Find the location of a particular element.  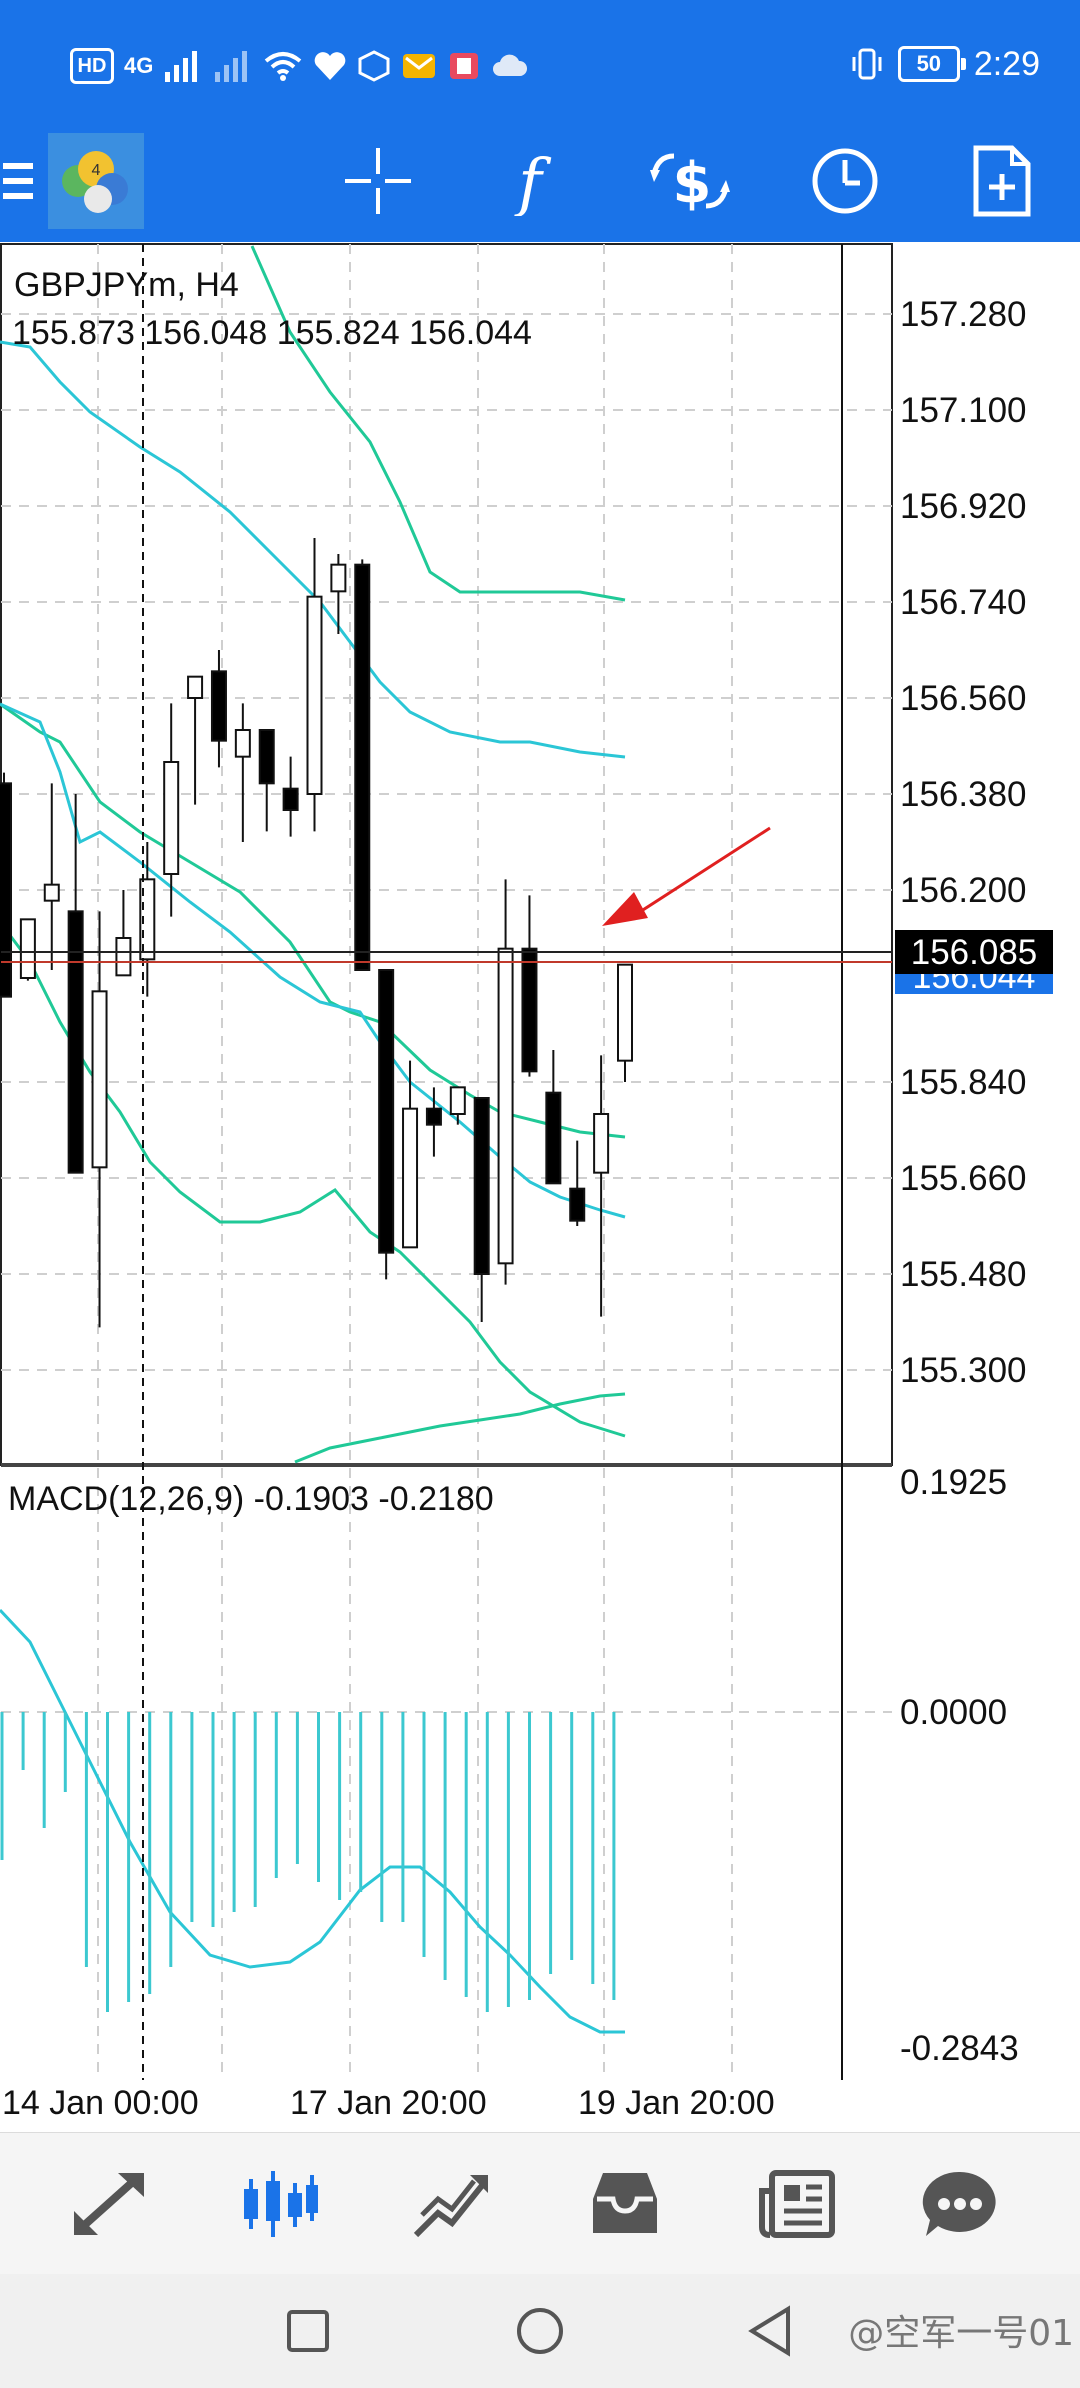

crosshair-icon is located at coordinates (378, 181).